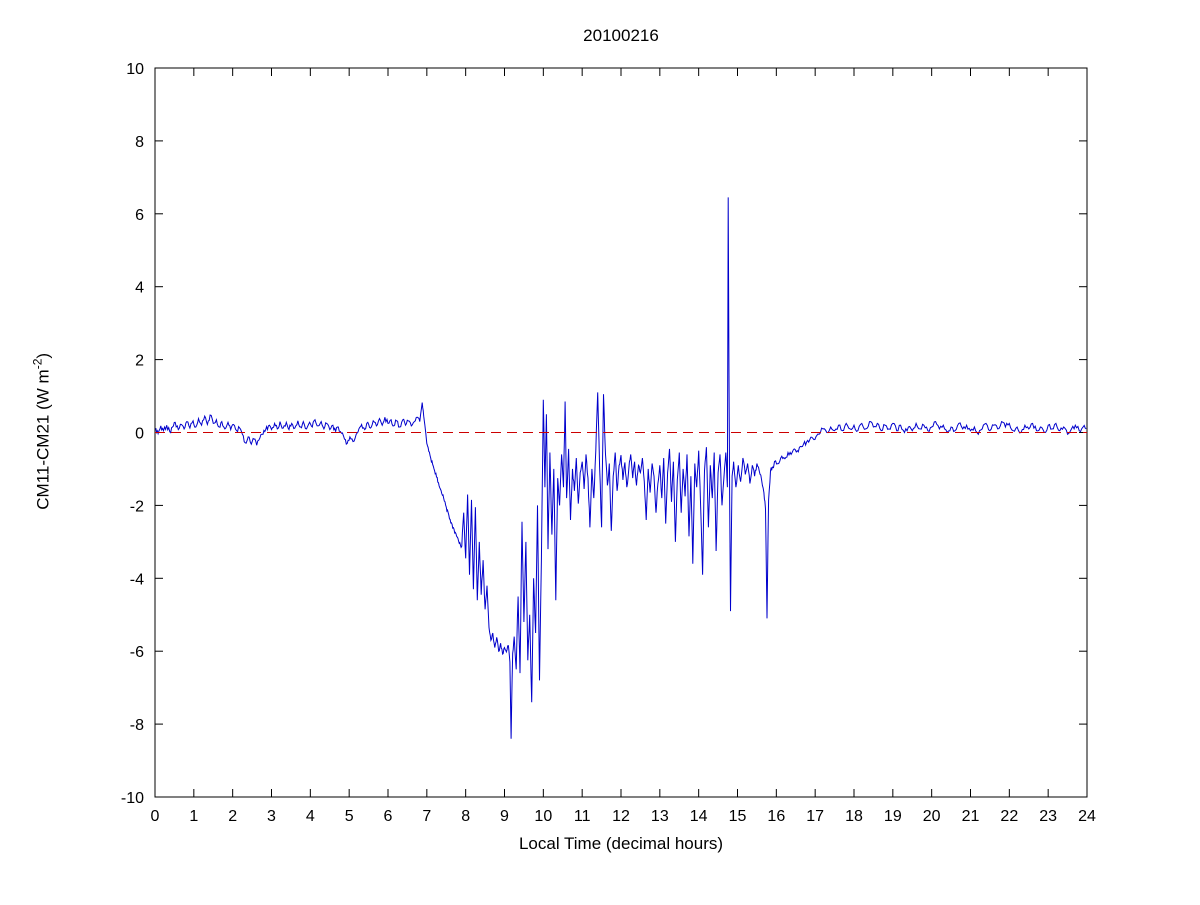  Describe the element at coordinates (271, 816) in the screenshot. I see `x-tick-label: 3` at that location.